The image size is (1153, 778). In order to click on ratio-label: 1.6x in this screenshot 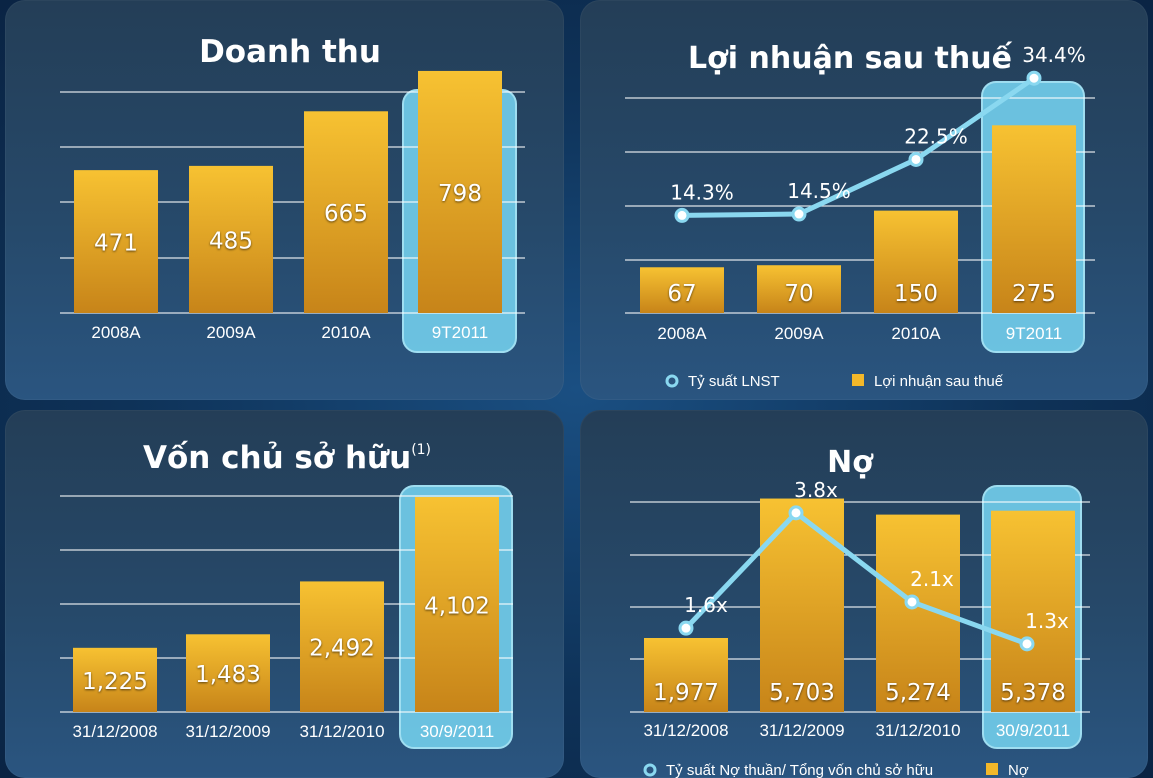, I will do `click(706, 605)`.